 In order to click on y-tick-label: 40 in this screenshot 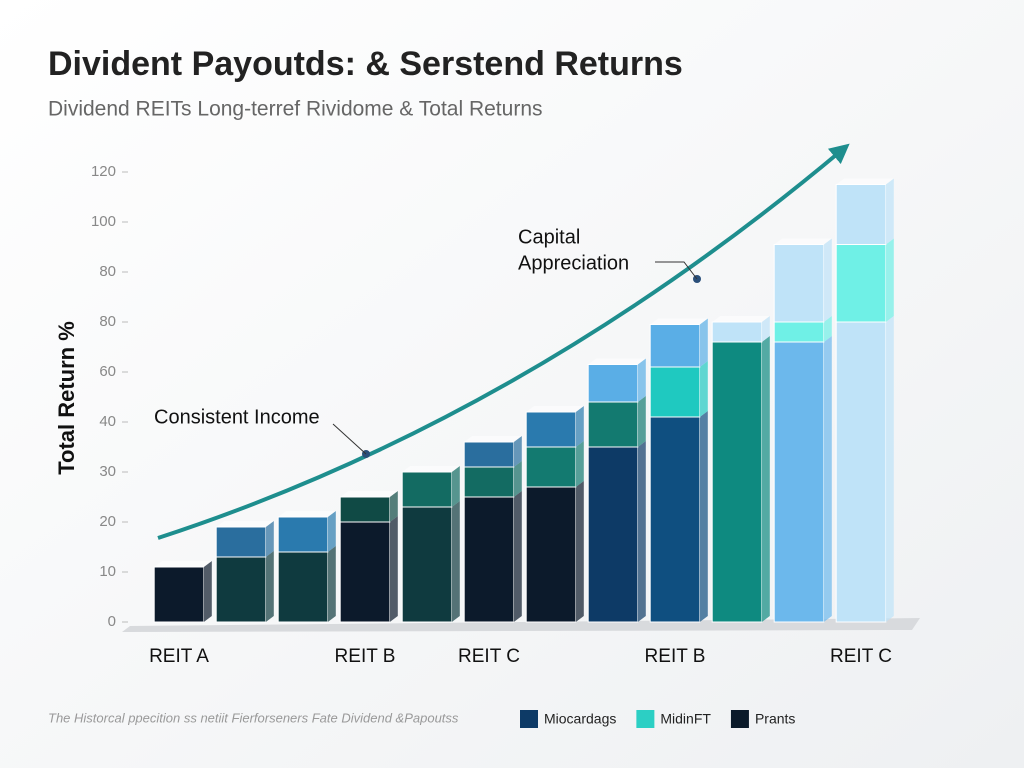, I will do `click(107, 421)`.